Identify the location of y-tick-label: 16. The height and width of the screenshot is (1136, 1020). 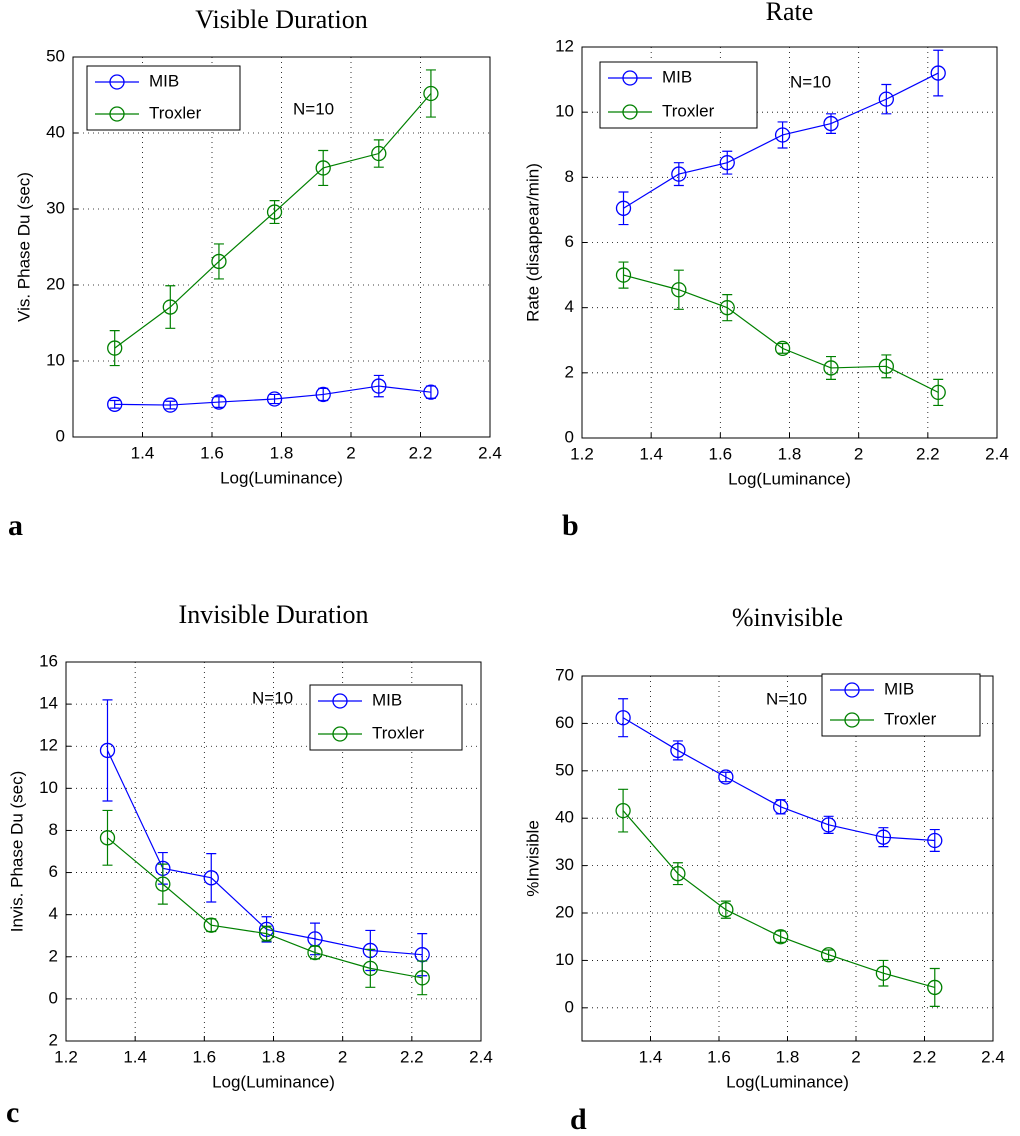
(48, 660).